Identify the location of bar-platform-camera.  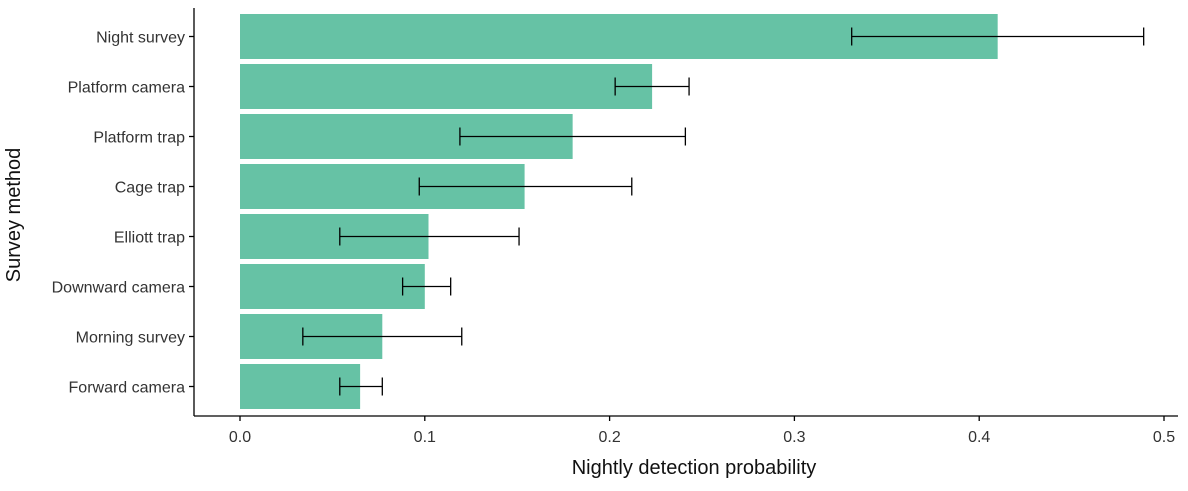
(446, 86).